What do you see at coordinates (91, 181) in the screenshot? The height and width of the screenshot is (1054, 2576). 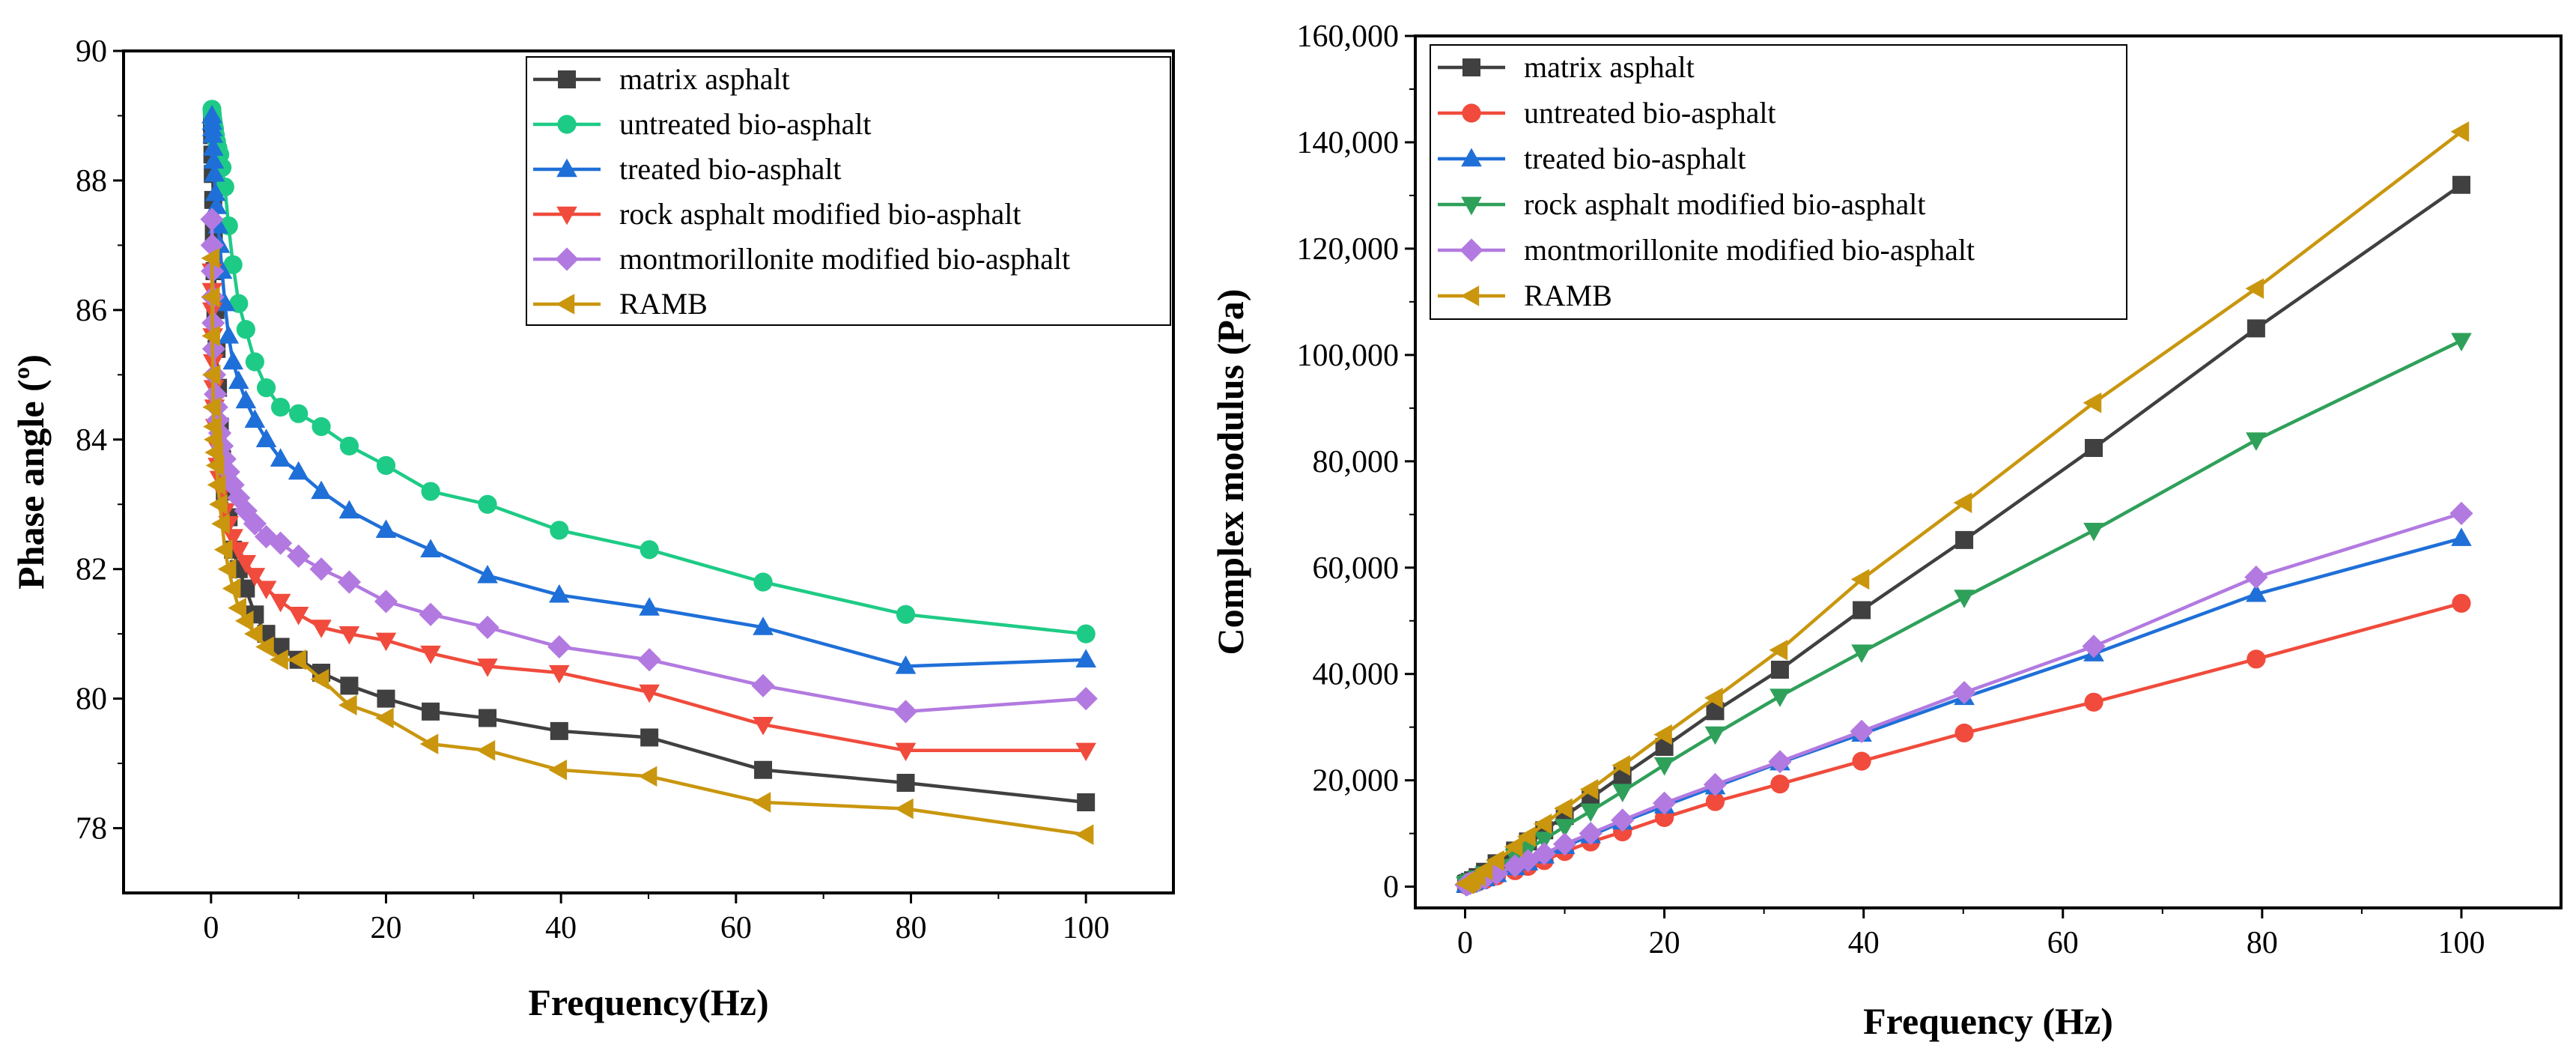 I see `y-tick-label: 88` at bounding box center [91, 181].